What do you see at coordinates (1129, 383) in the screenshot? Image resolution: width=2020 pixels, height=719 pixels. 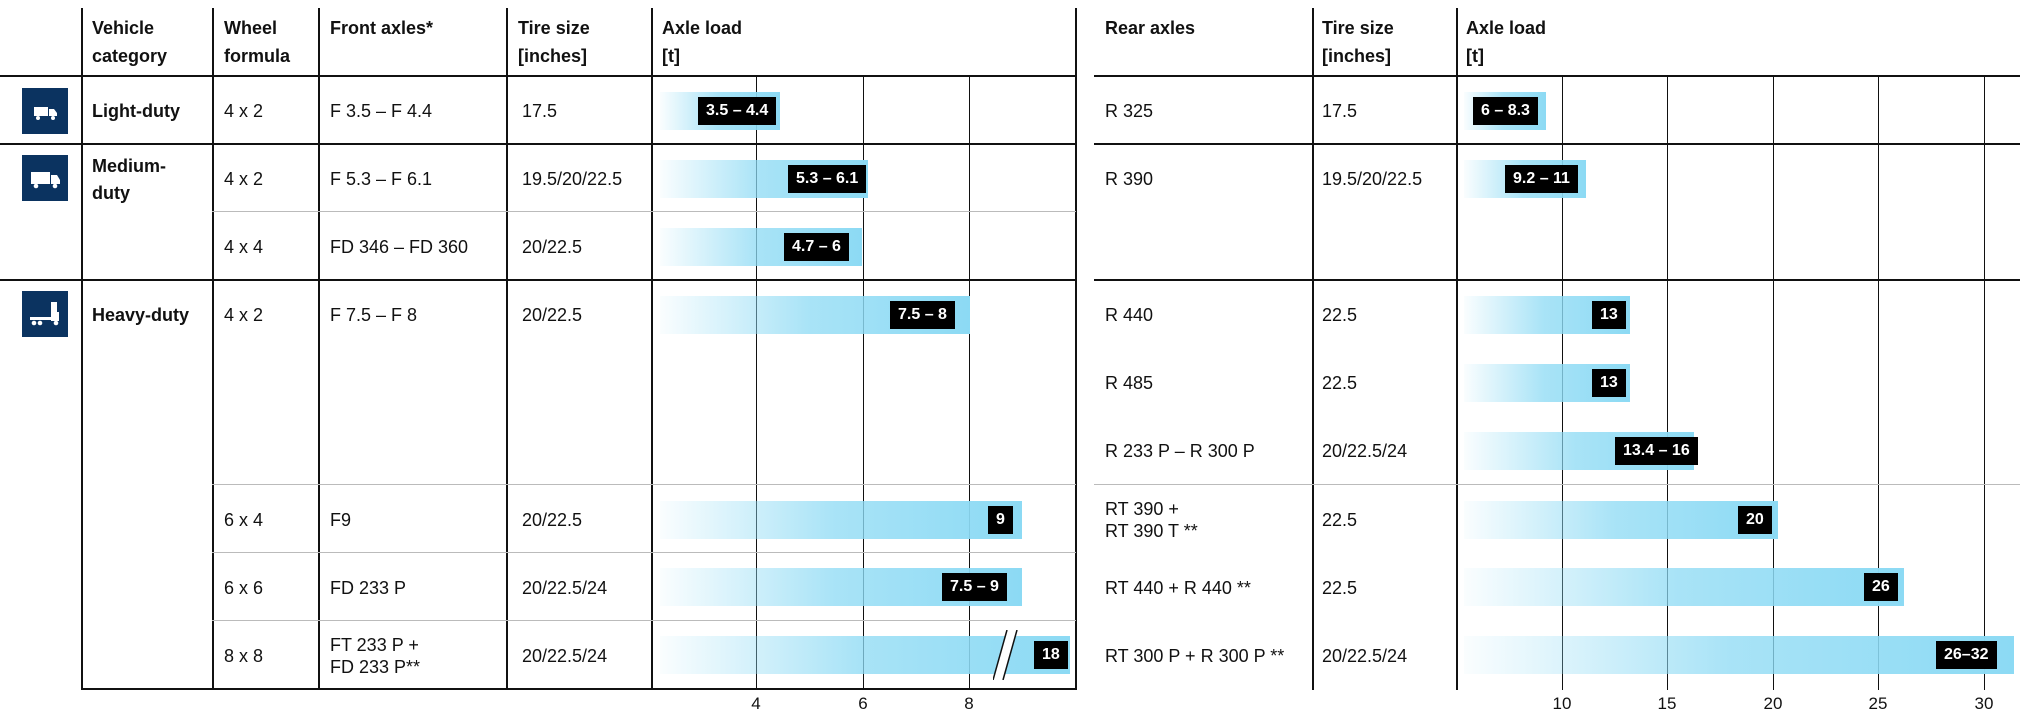 I see `rear-row-axles: R 485` at bounding box center [1129, 383].